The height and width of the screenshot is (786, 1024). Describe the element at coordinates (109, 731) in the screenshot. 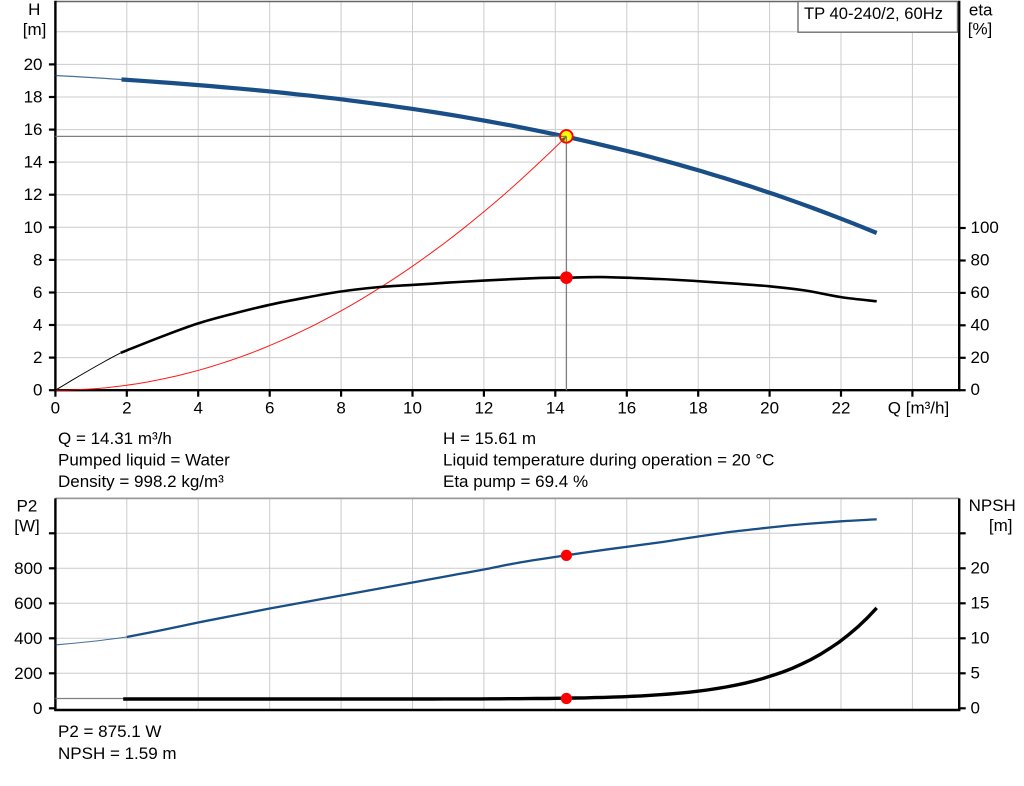

I see `svg-text: P2 = 875.1 W` at that location.